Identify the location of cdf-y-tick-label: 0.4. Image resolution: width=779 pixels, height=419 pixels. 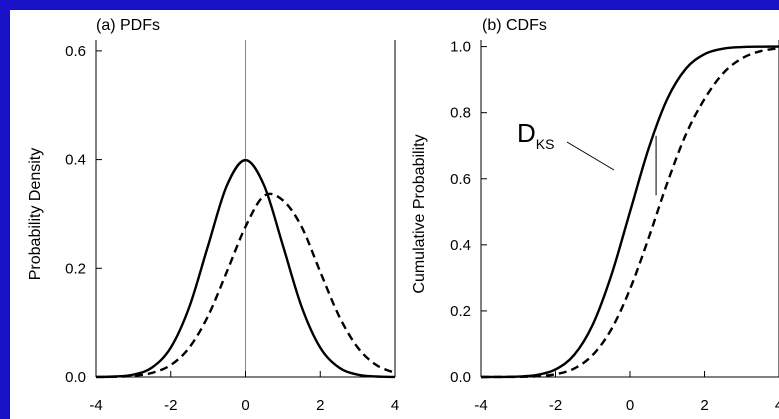
(460, 245).